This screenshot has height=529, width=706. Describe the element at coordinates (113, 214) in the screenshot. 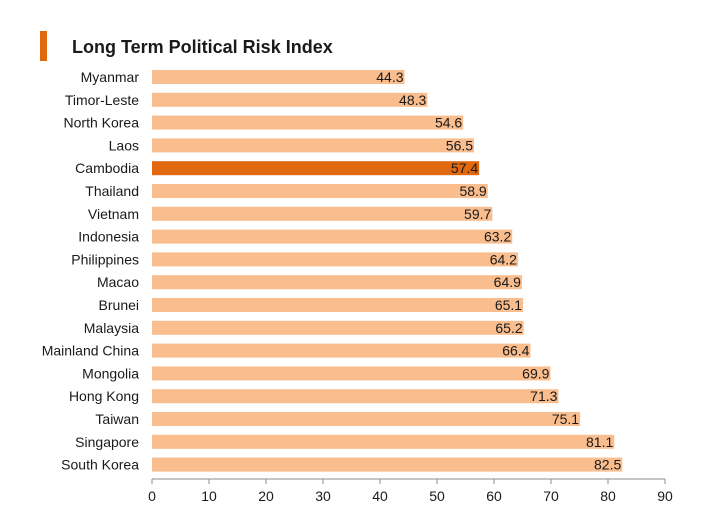

I see `category-label-vietnam: Vietnam` at that location.